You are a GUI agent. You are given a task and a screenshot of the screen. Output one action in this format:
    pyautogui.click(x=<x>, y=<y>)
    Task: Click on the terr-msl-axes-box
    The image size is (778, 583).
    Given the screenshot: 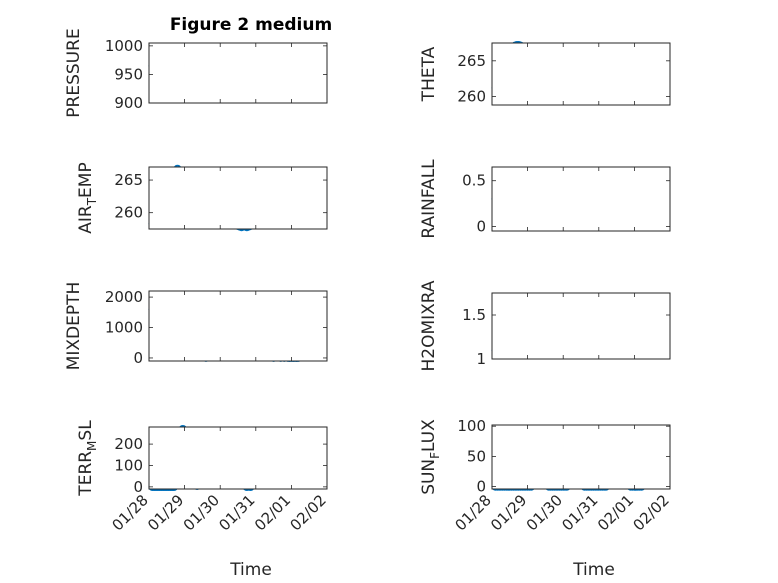 What is the action you would take?
    pyautogui.click(x=238, y=458)
    